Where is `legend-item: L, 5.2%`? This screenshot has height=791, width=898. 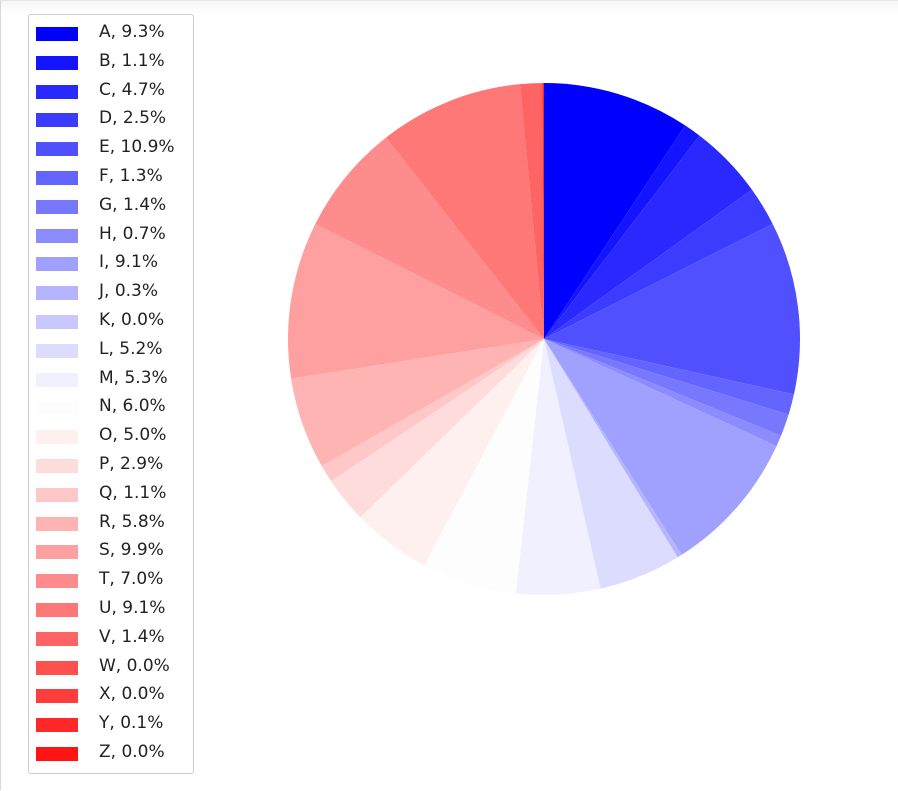 legend-item: L, 5.2% is located at coordinates (114, 349).